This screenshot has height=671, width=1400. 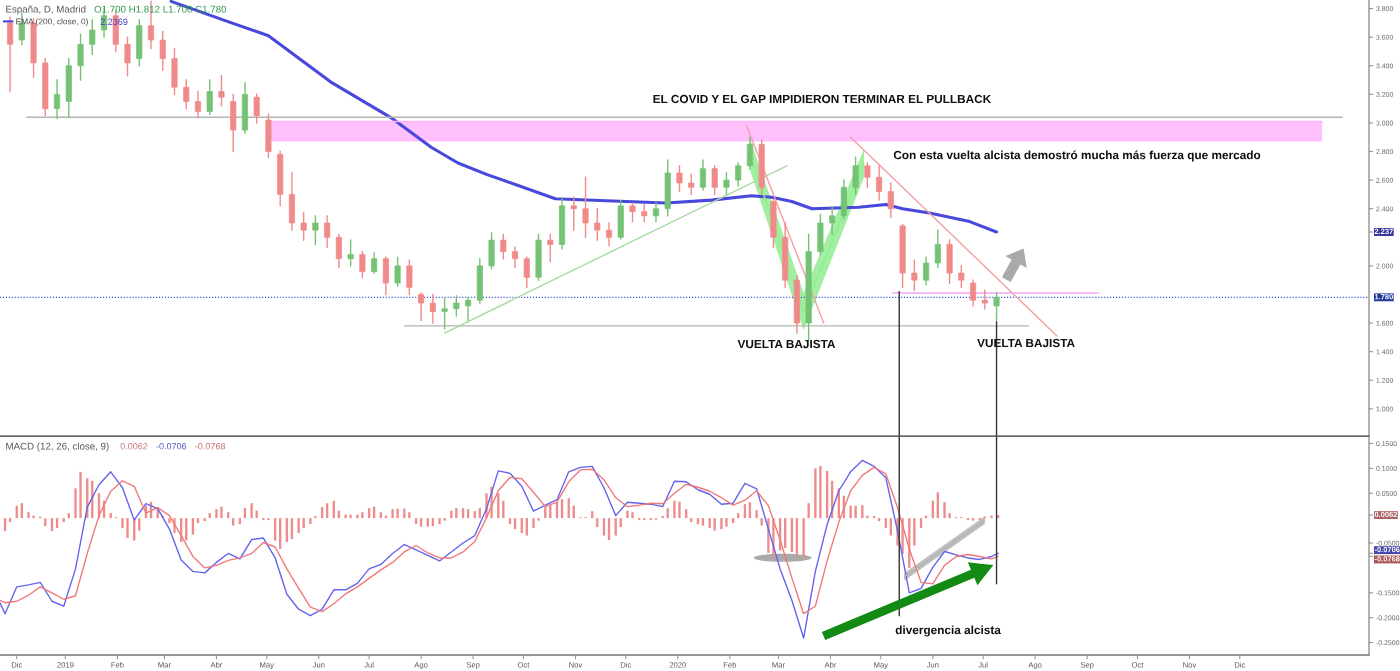 I want to click on annotation: divergencia alcista, so click(x=948, y=631).